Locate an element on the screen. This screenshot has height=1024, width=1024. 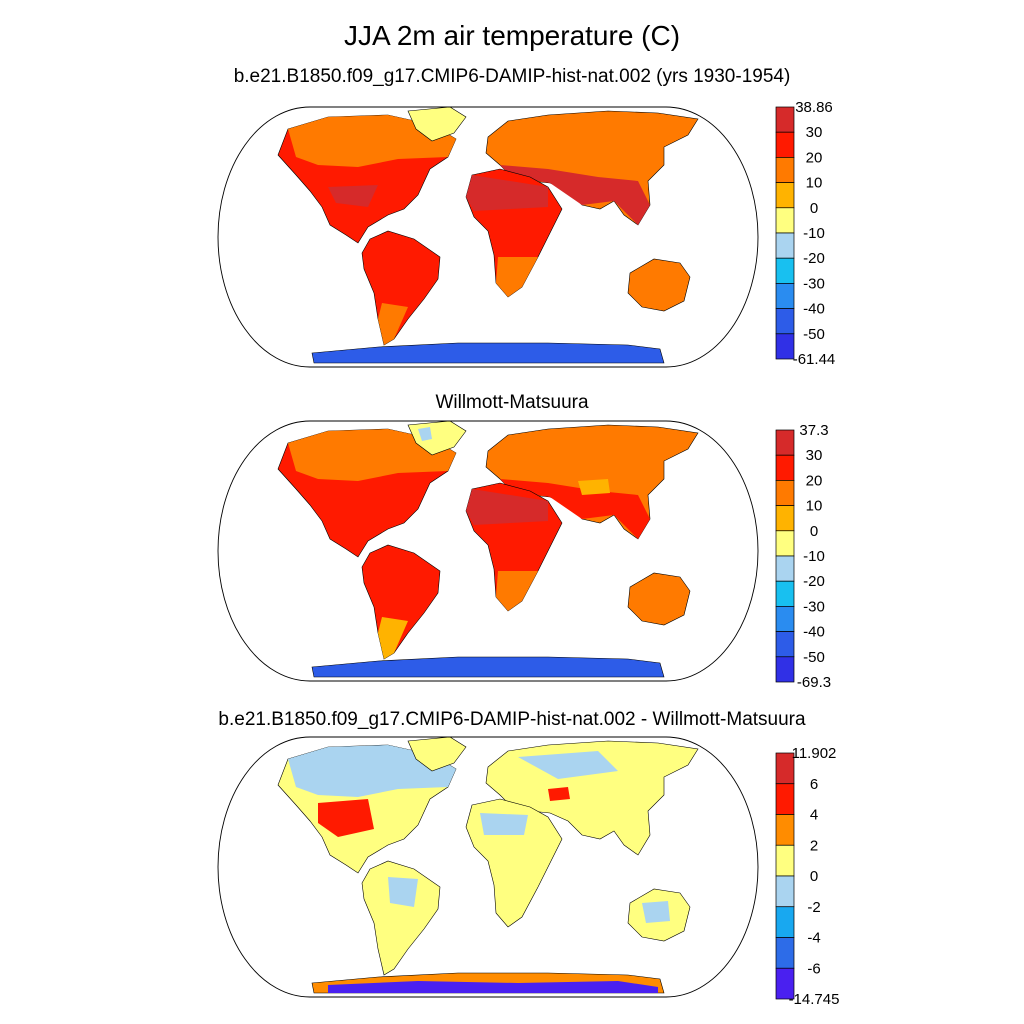
panel-2-land is located at coordinates (488, 549).